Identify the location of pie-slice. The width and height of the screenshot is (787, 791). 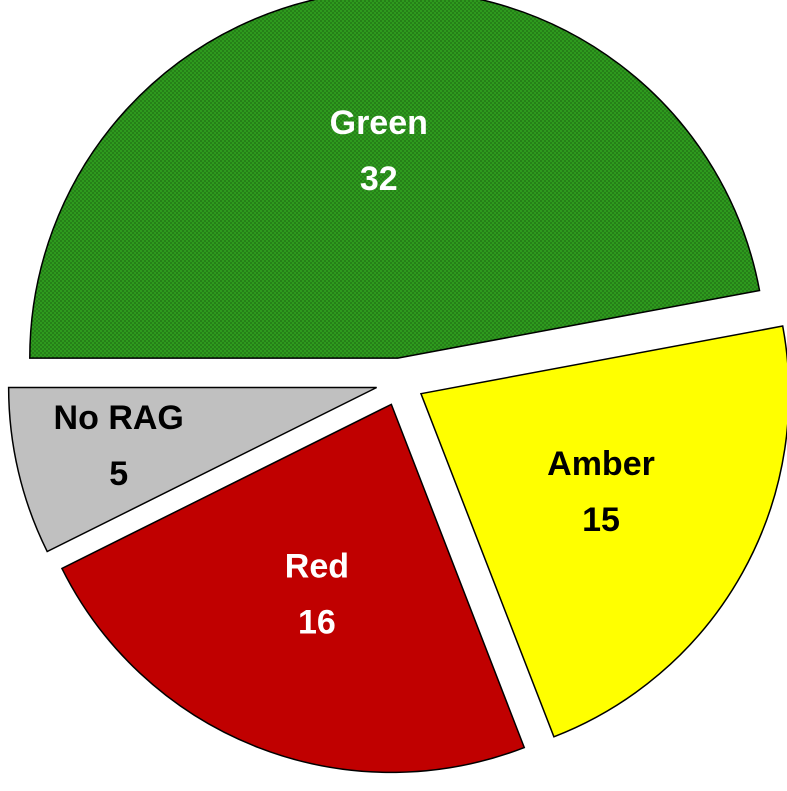
(192, 469).